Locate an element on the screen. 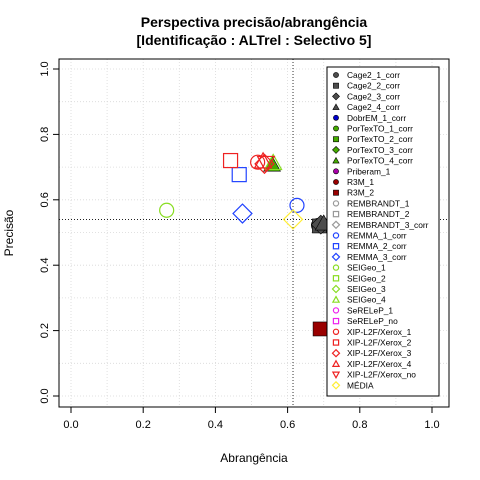 Image resolution: width=480 pixels, height=480 pixels. y-tick-label: 1.0 is located at coordinates (45, 68).